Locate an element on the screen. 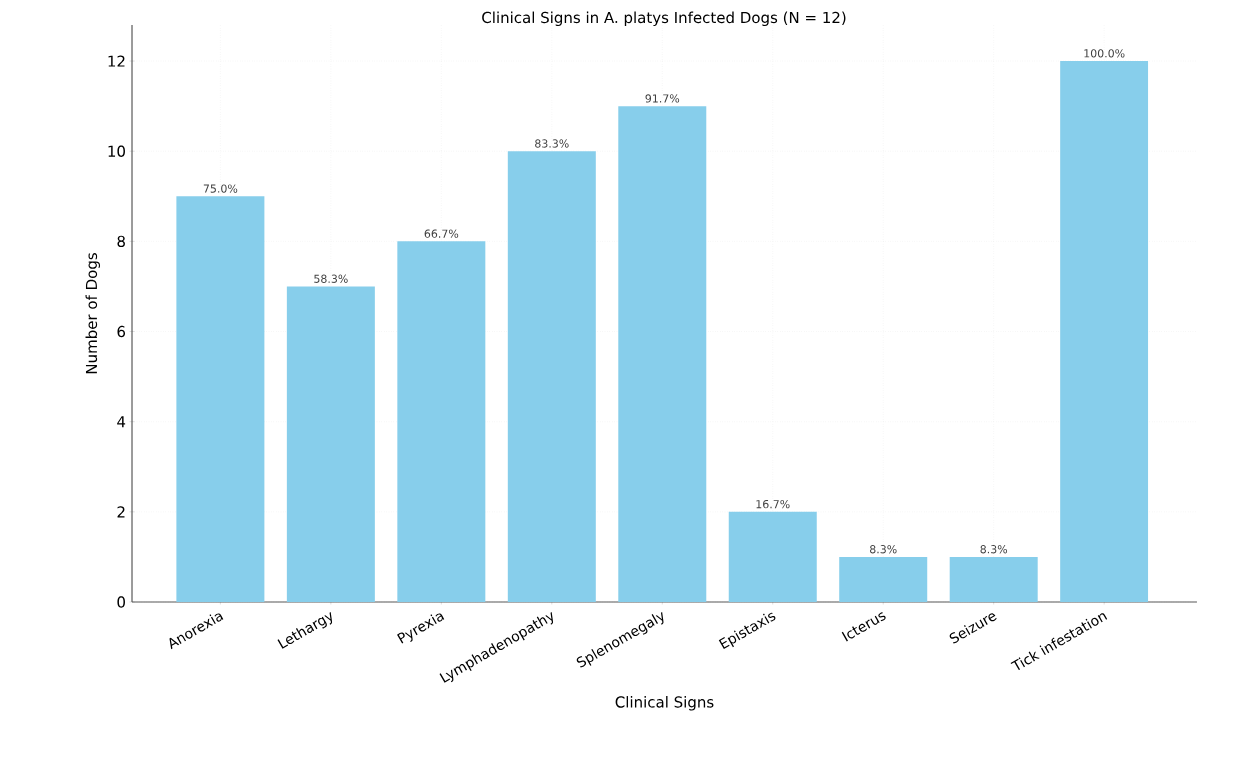 The image size is (1247, 770). annotation: 58.3% is located at coordinates (331, 278).